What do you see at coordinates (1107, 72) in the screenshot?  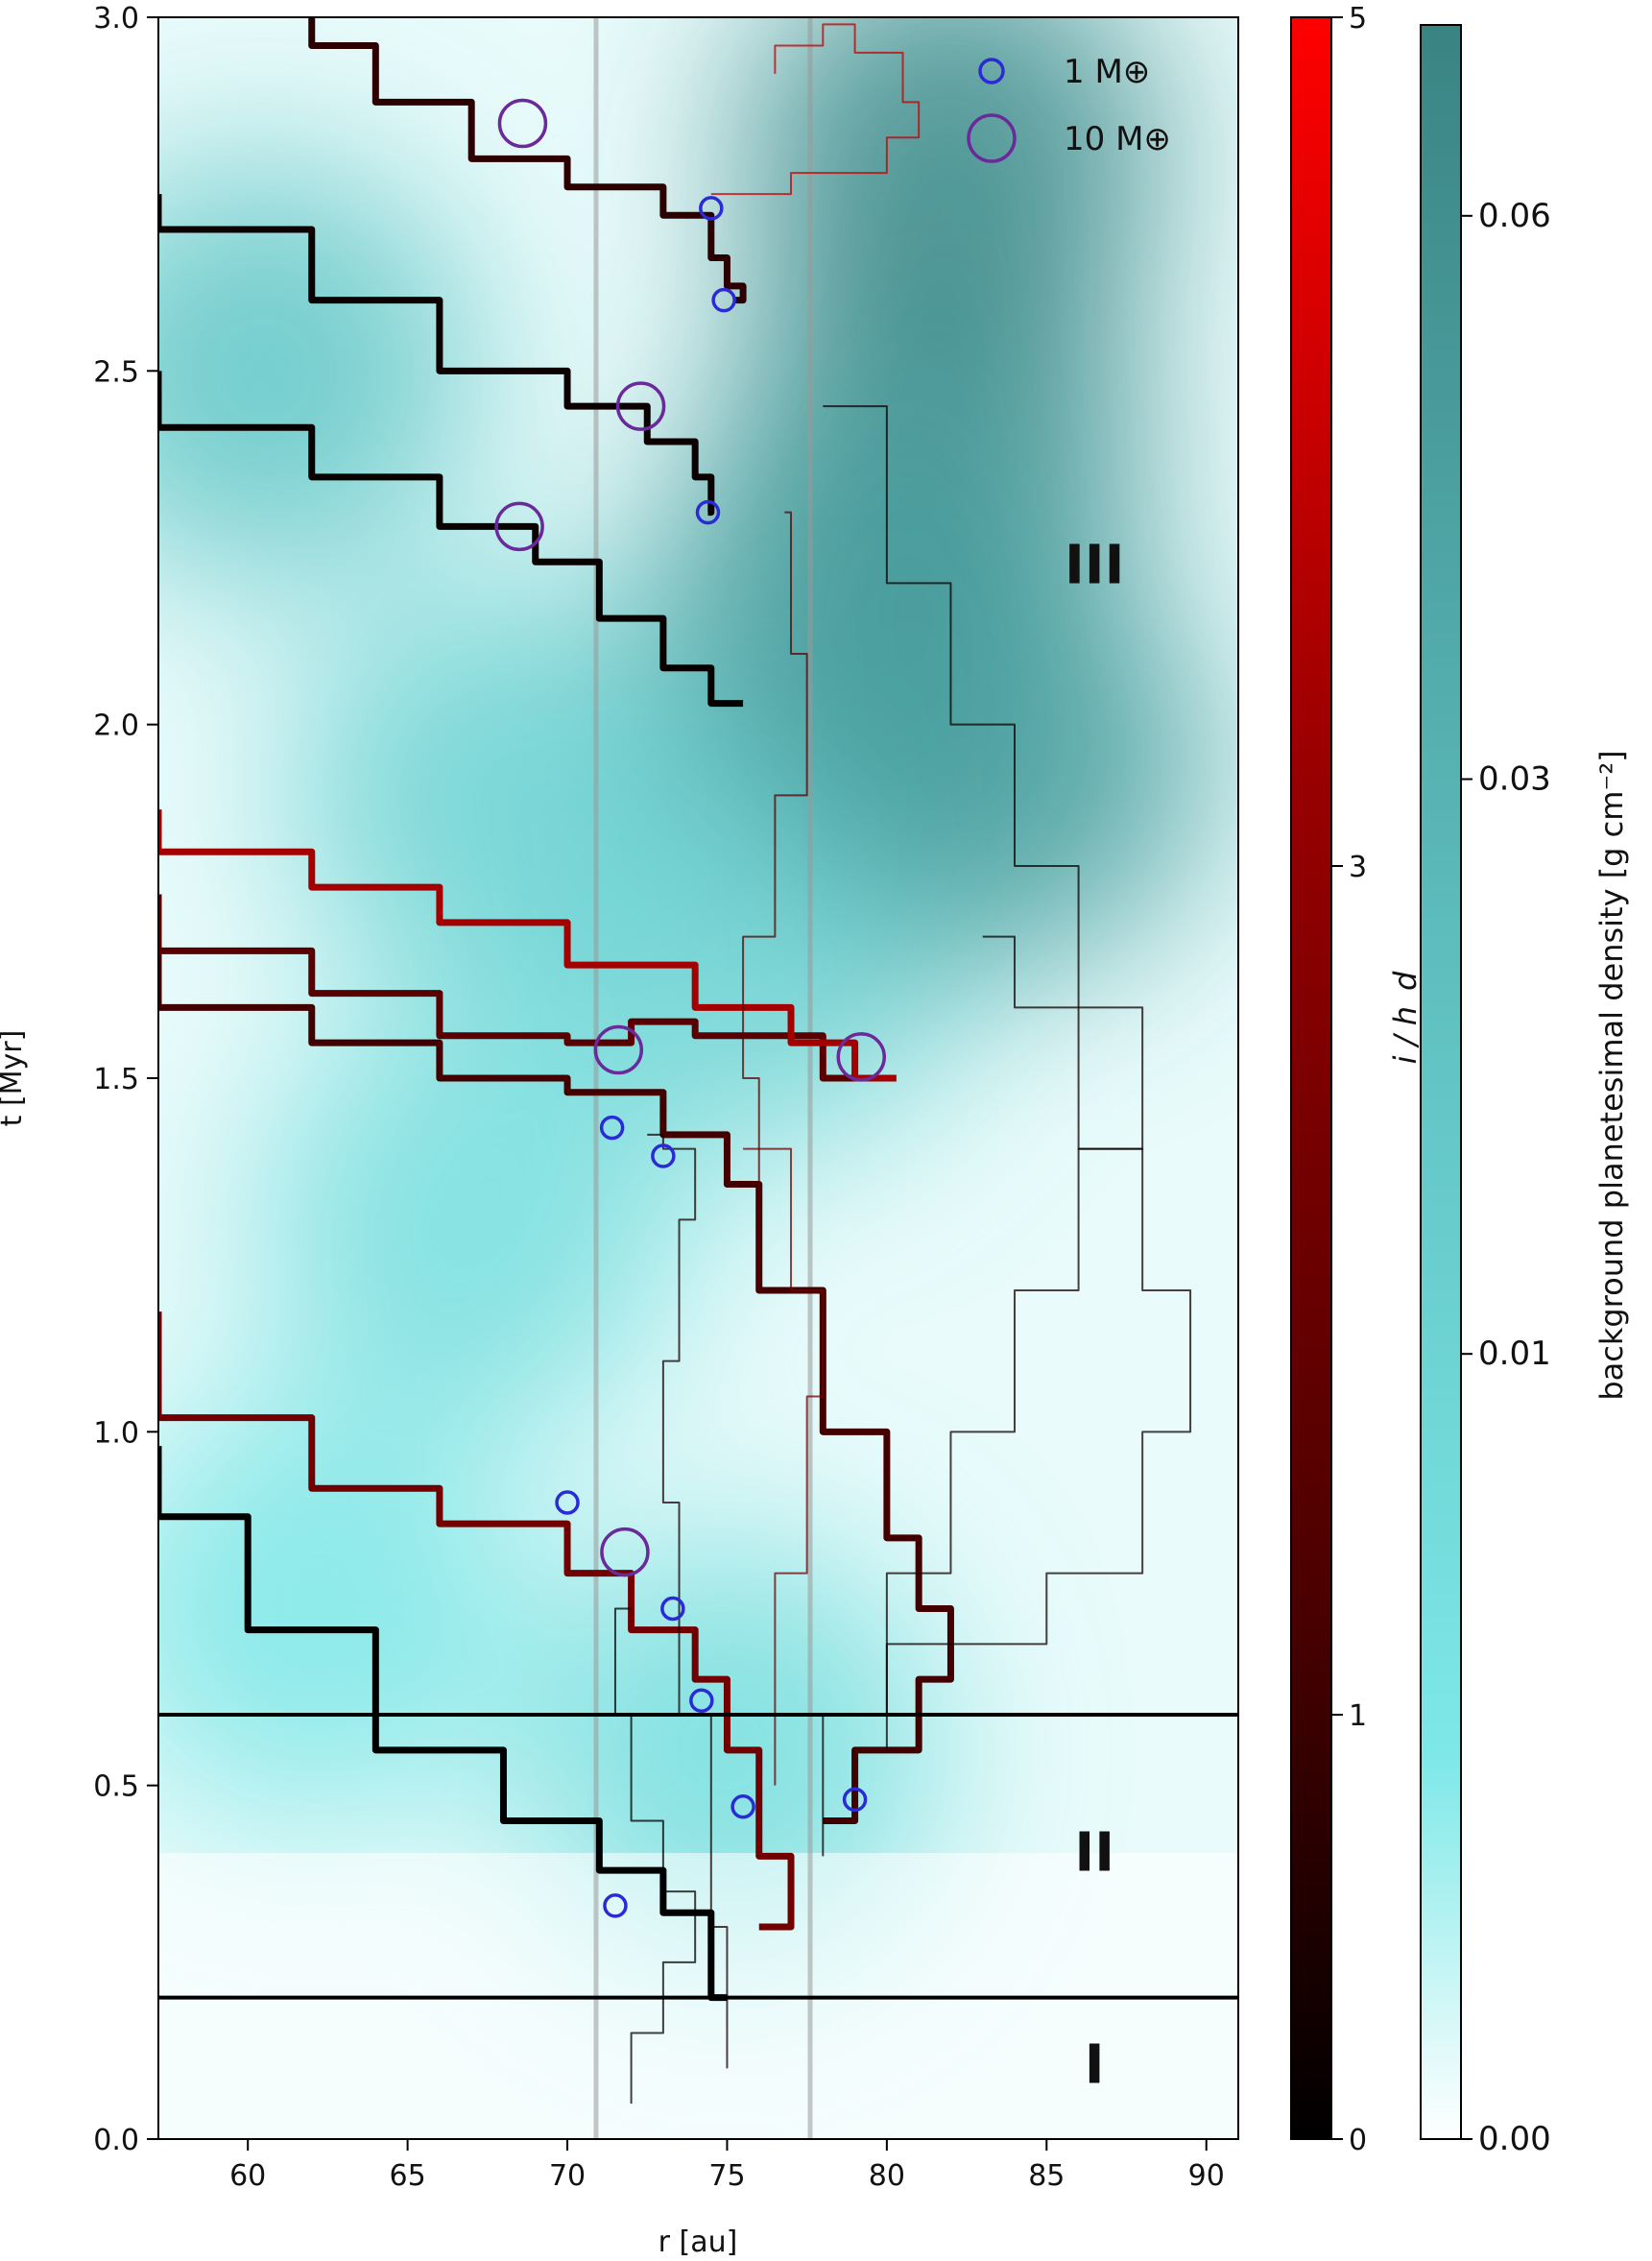 I see `legend-label-1-earth-mass: 1 M⊕` at bounding box center [1107, 72].